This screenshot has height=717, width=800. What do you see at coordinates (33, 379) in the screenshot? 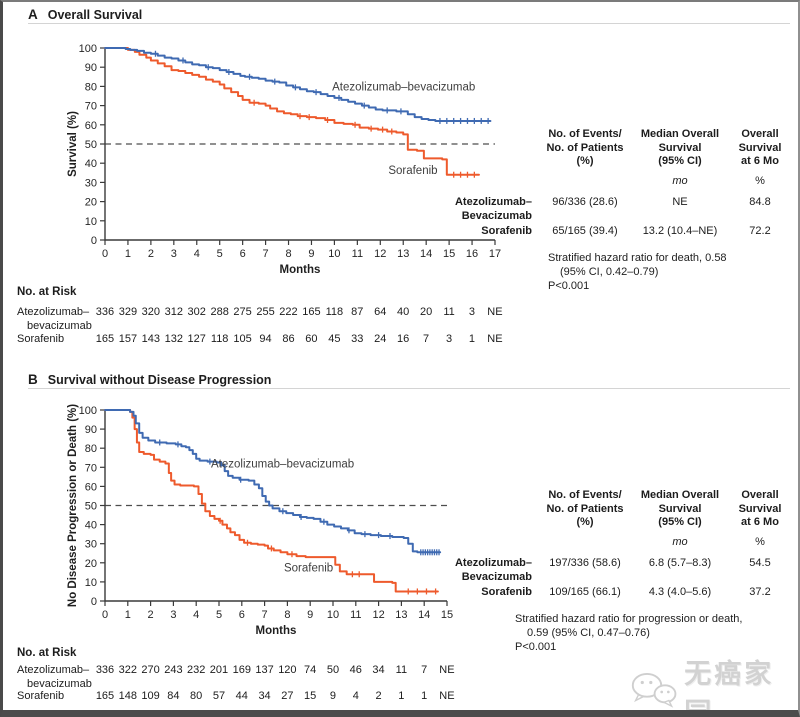
I see `panel-letter-b: B` at bounding box center [33, 379].